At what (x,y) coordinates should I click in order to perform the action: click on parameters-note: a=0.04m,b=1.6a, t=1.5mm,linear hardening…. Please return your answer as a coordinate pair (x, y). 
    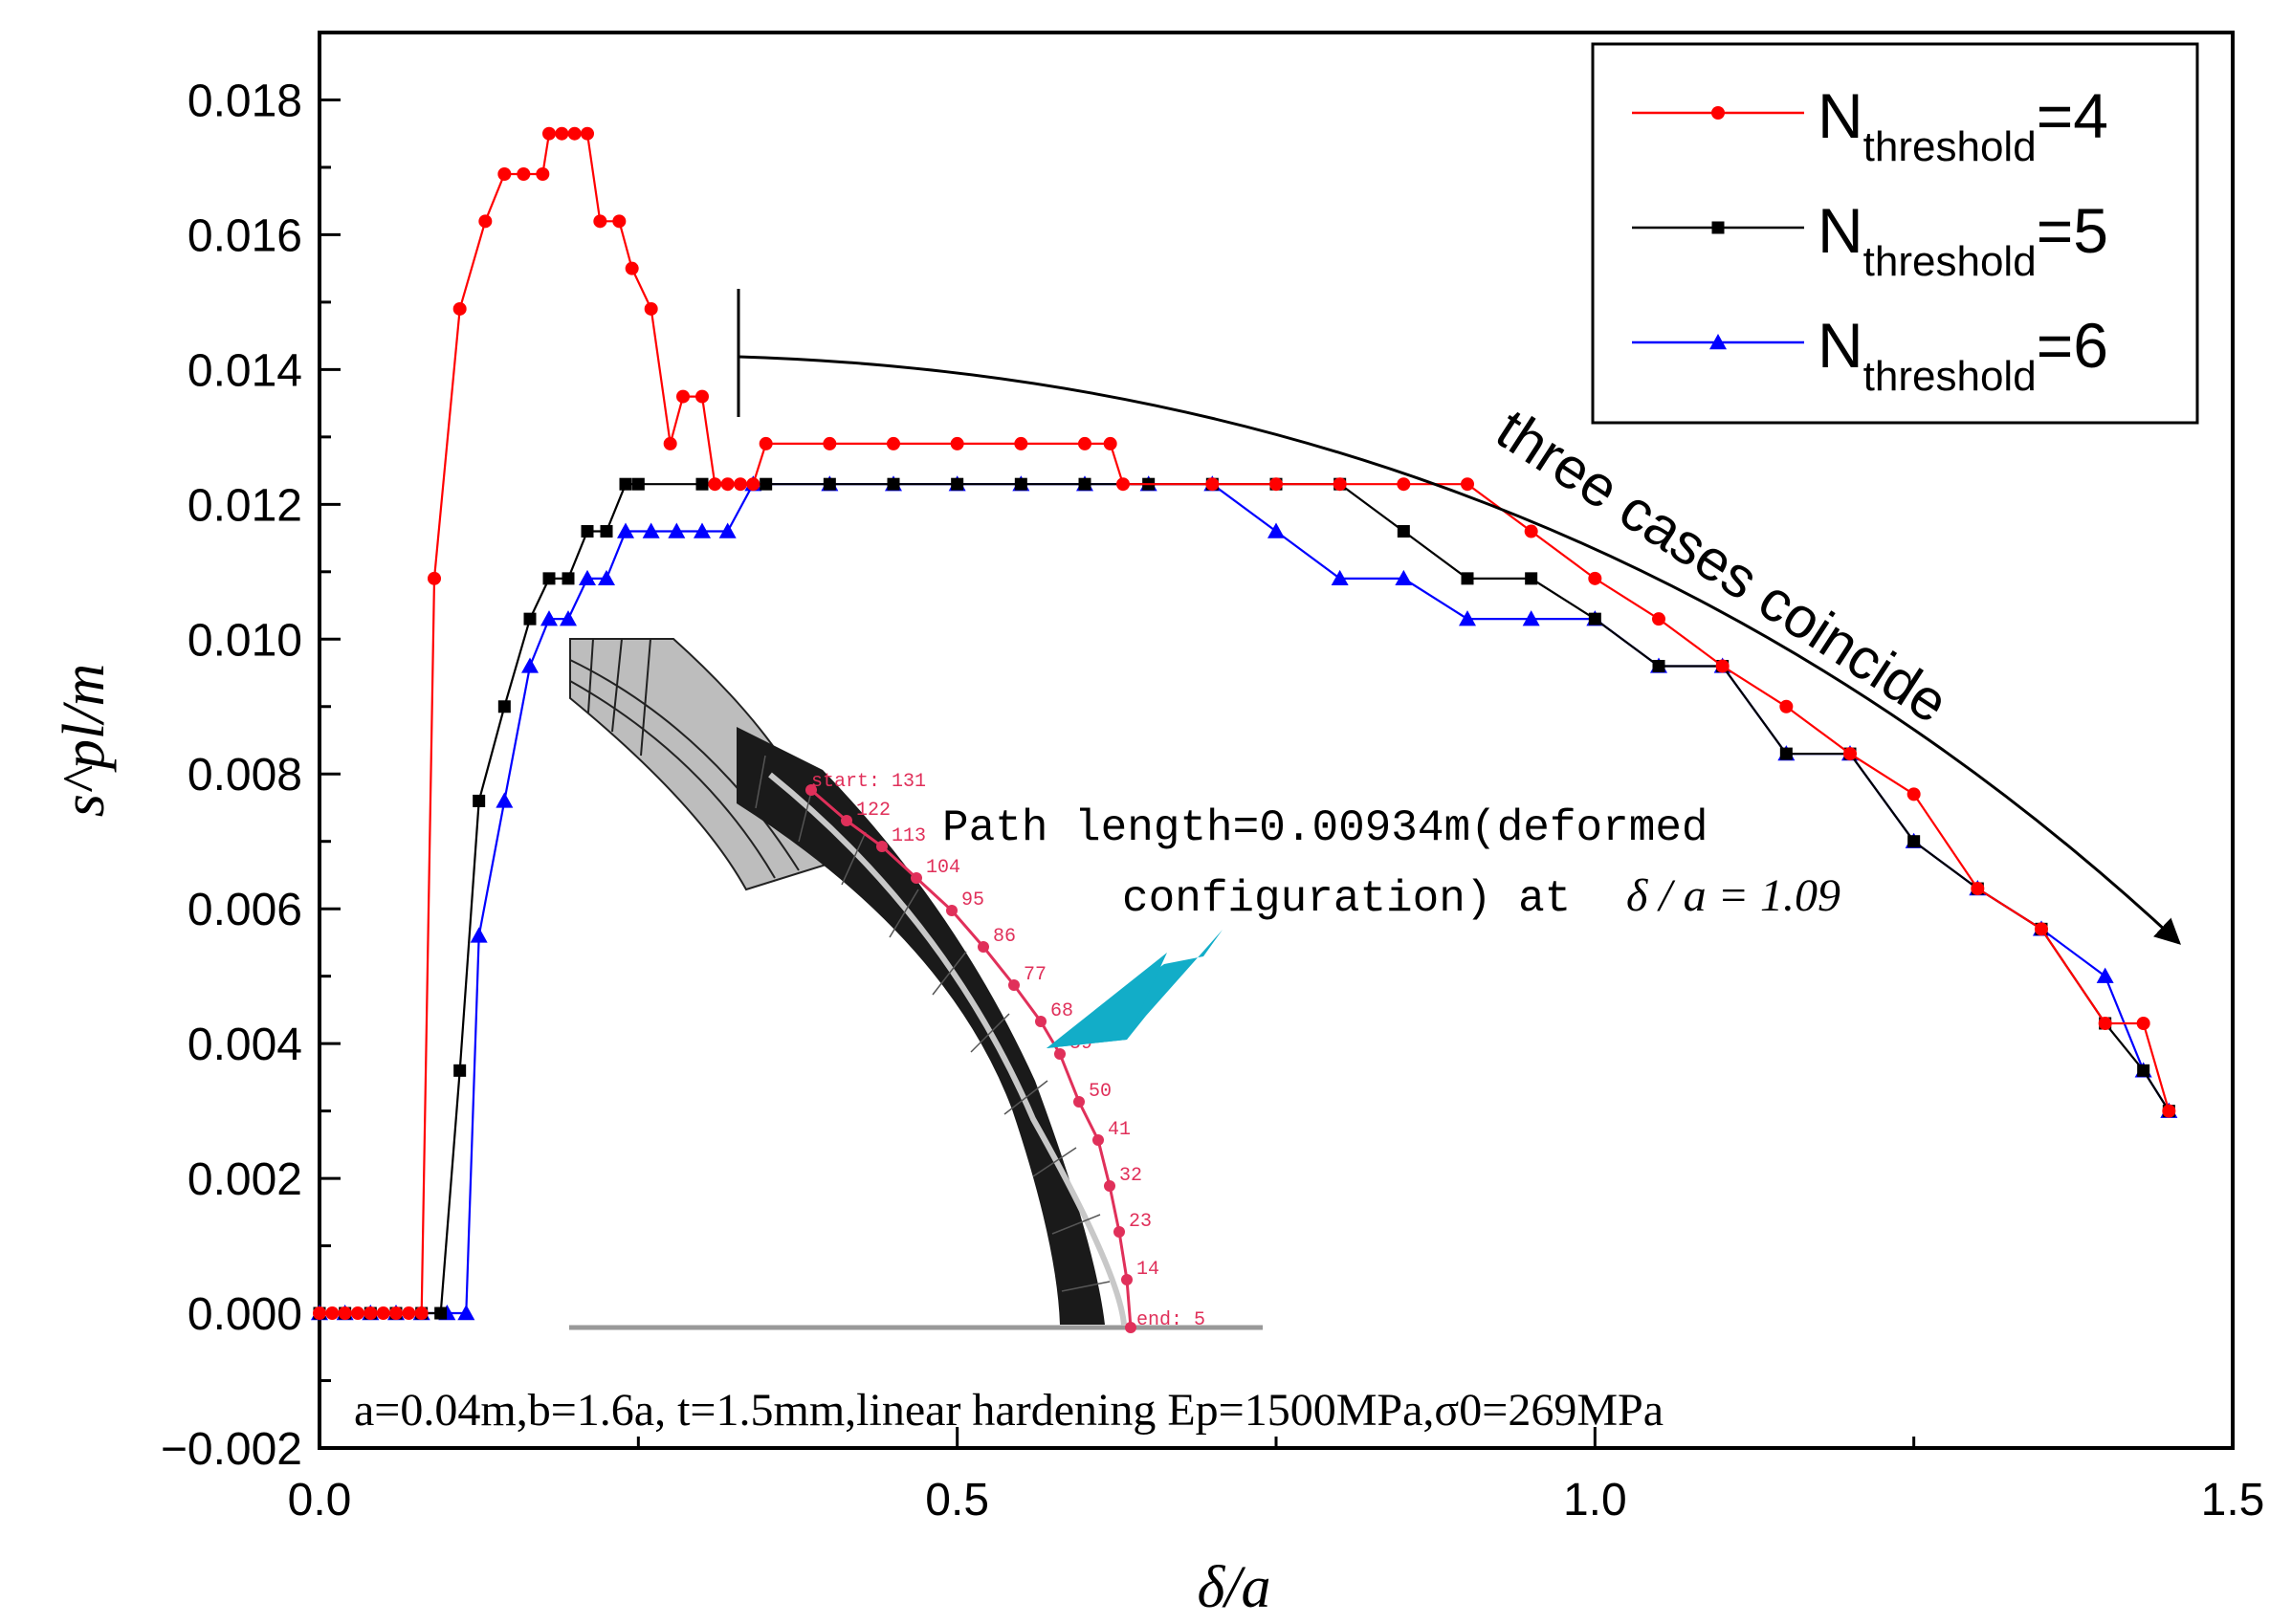
    Looking at the image, I should click on (1009, 1411).